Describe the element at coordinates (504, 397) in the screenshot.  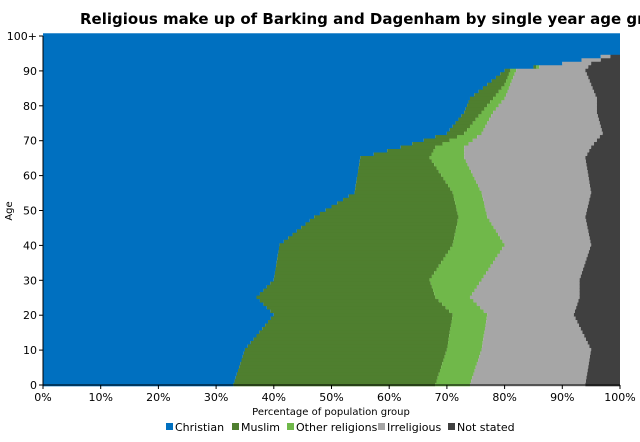
I see `x-tick-label: 80%` at that location.